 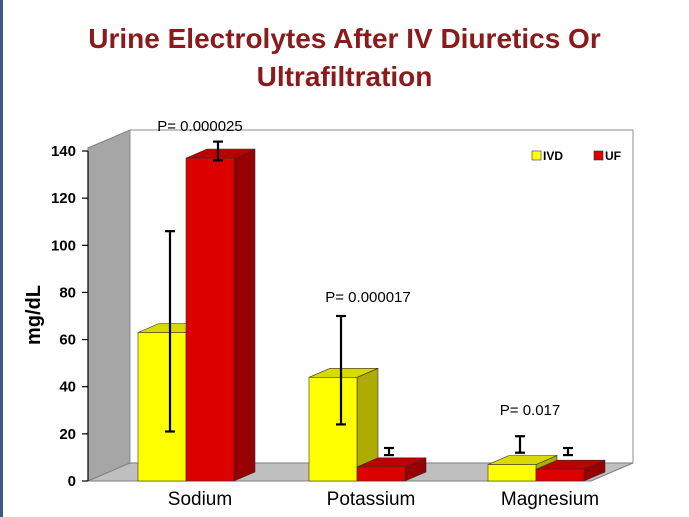 I want to click on bar-uf-magnesium, so click(x=570, y=470).